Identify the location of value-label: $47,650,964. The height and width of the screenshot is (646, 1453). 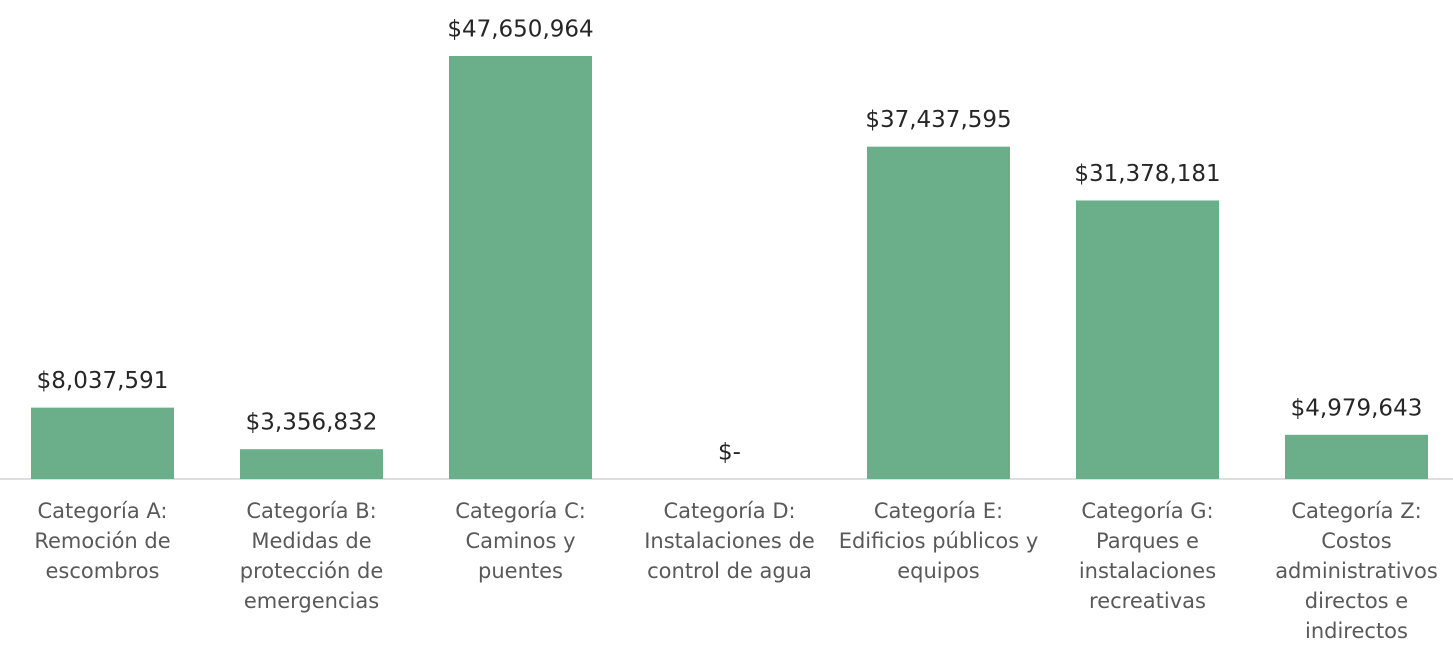
(520, 30).